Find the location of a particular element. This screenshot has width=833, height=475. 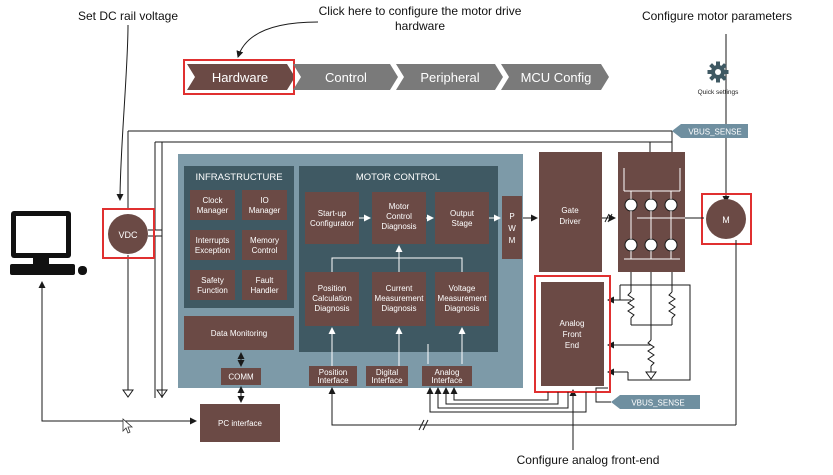

svg-text: Output is located at coordinates (462, 213).